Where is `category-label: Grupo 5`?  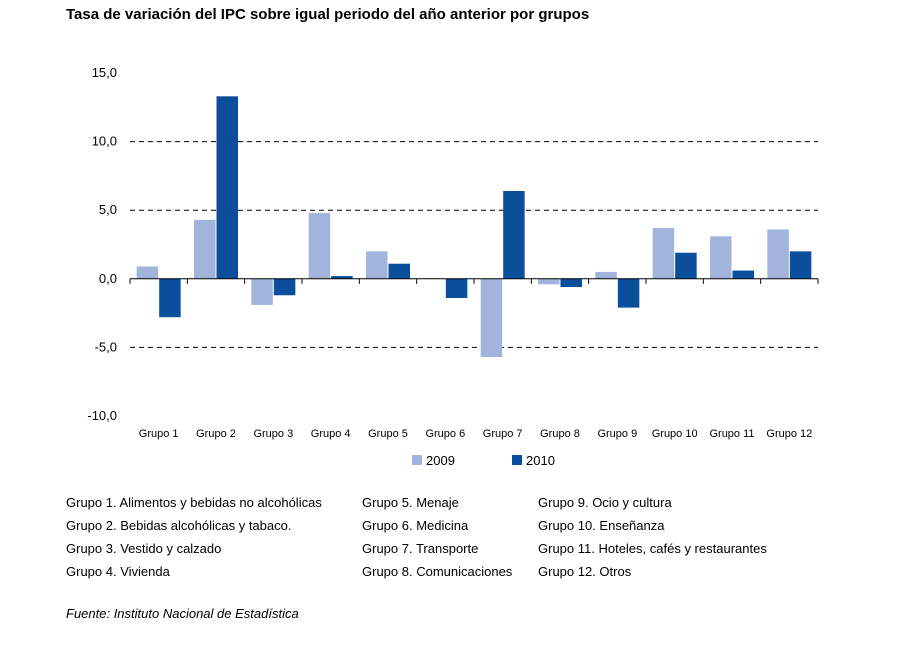 category-label: Grupo 5 is located at coordinates (388, 434).